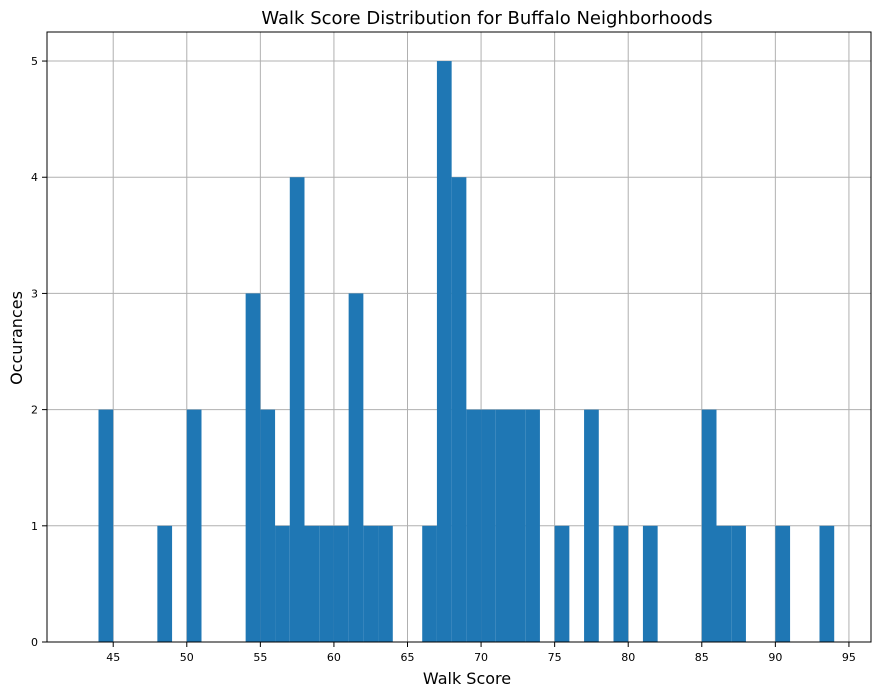 This screenshot has width=894, height=696. I want to click on x-axis-label: Walk Score, so click(467, 678).